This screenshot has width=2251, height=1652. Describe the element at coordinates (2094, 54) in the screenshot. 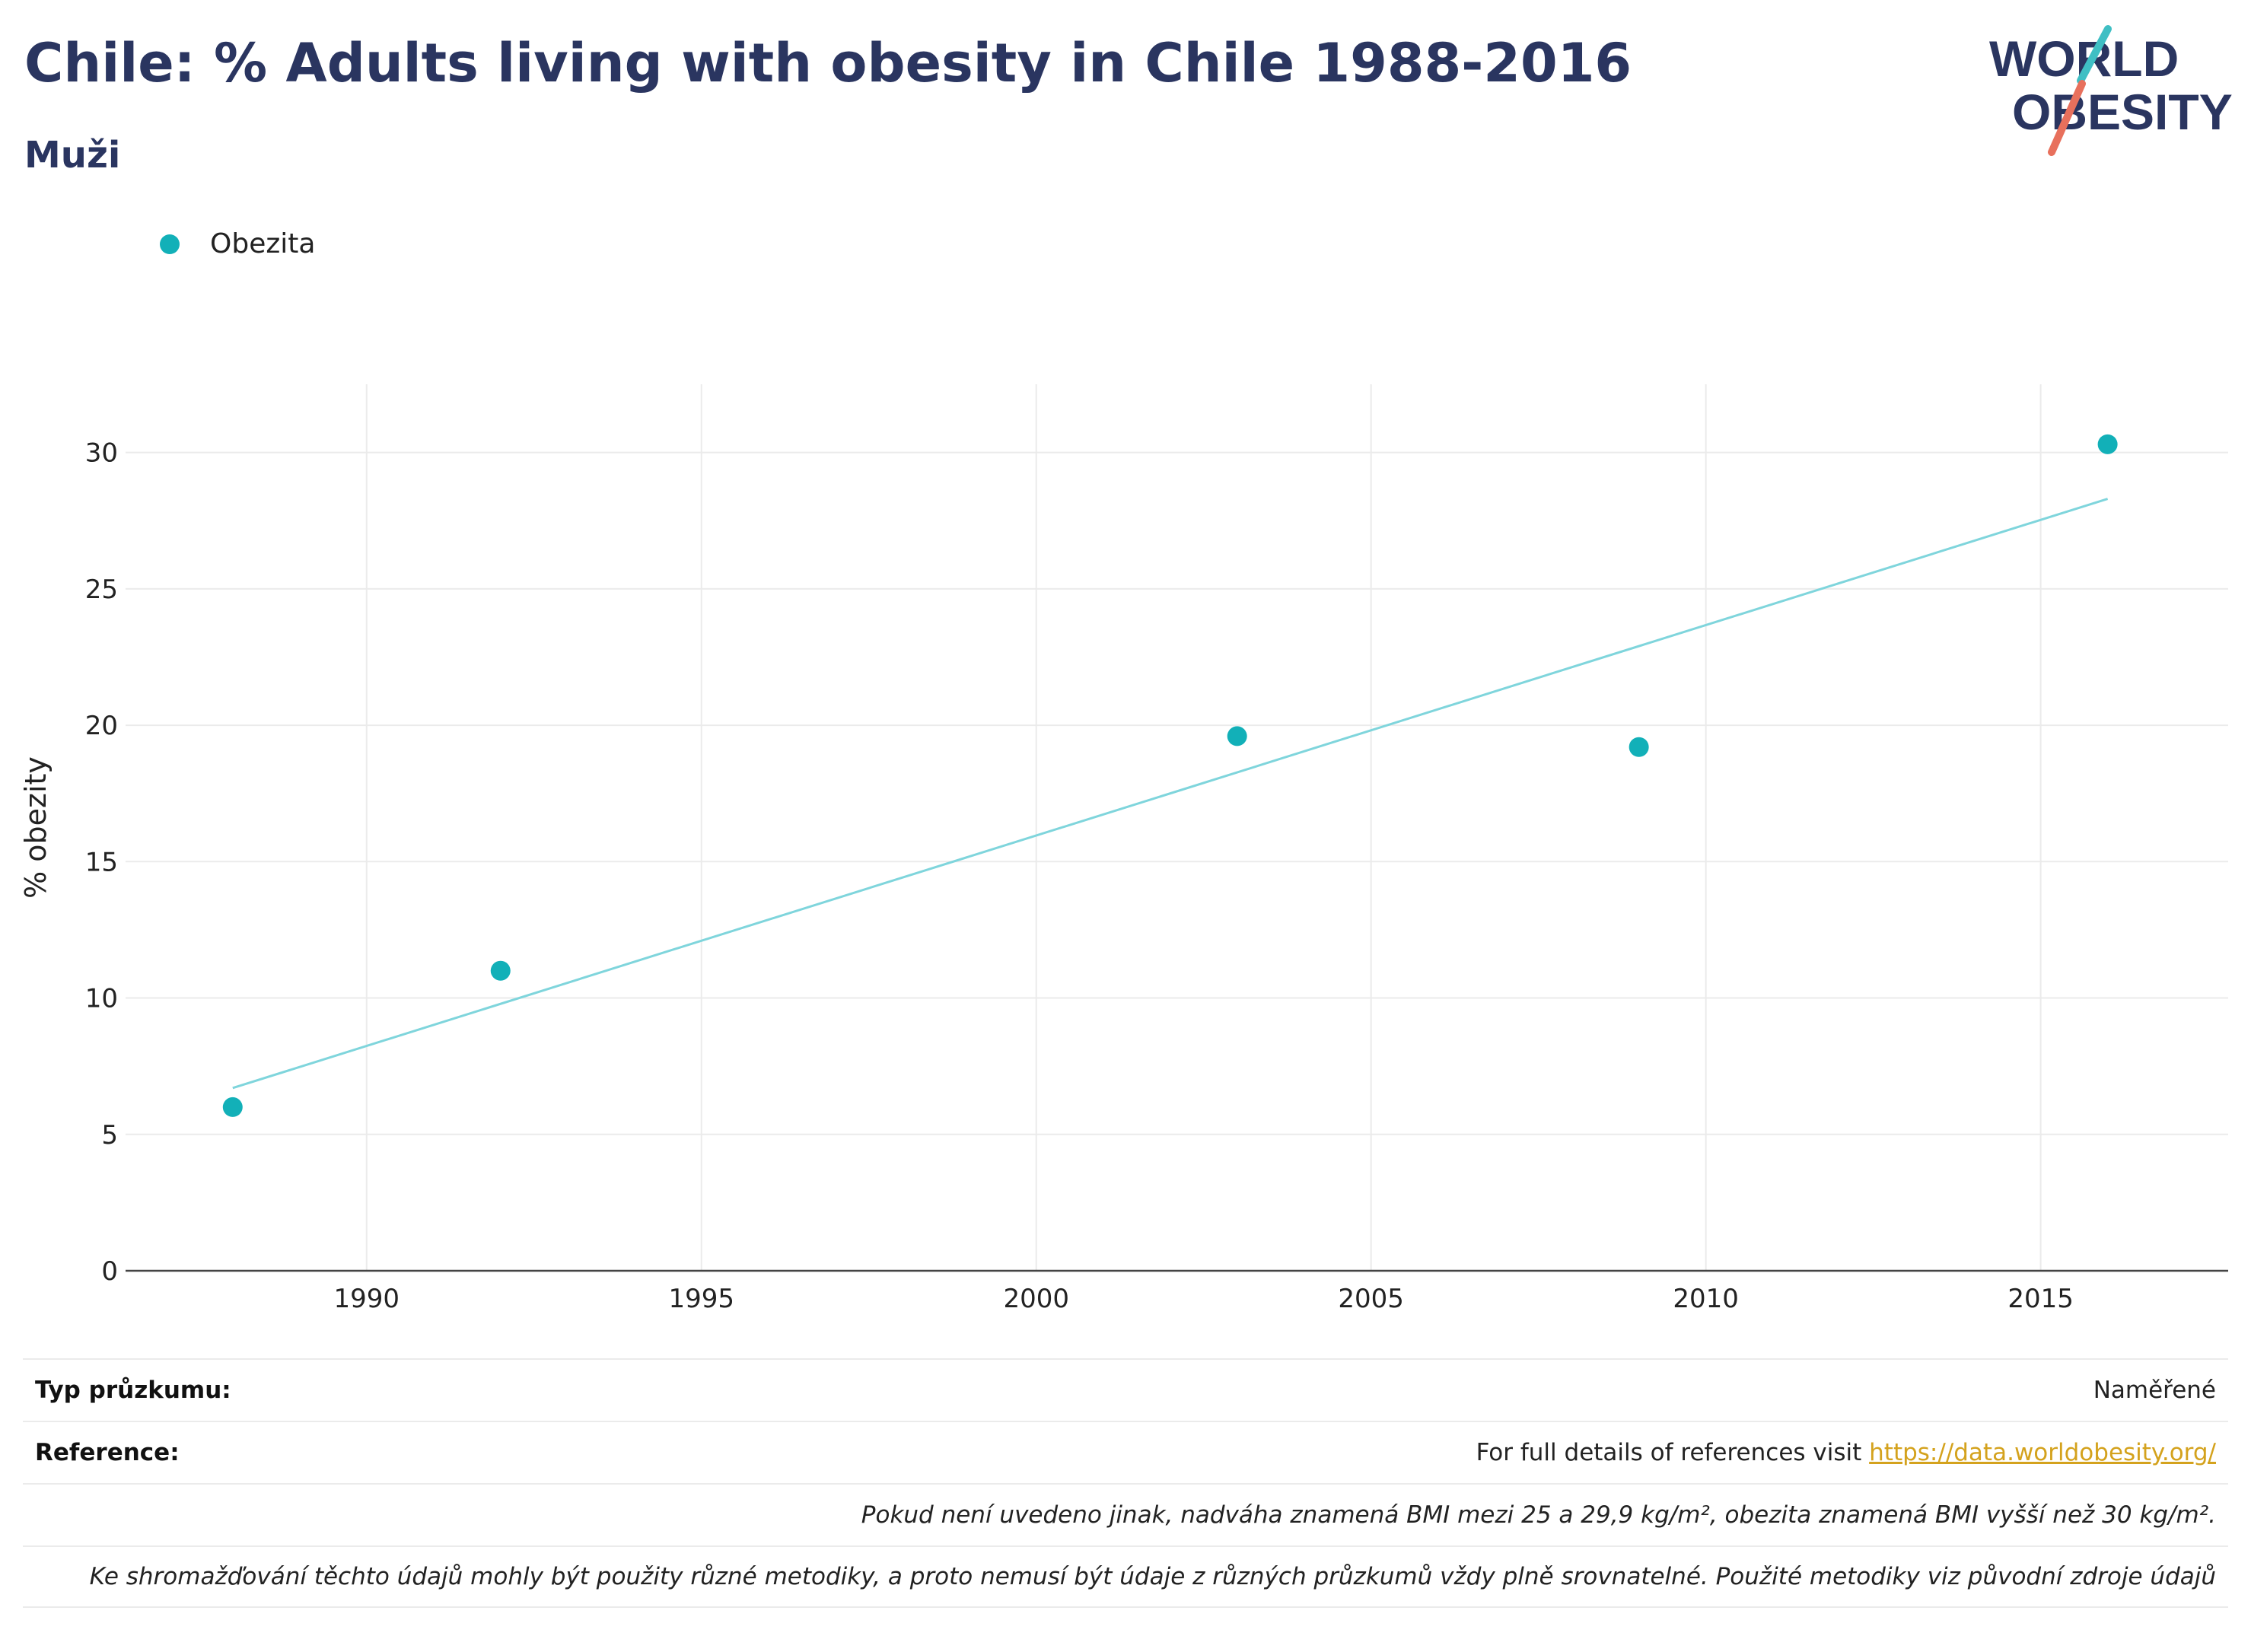

I see `logo-slash-teal` at that location.